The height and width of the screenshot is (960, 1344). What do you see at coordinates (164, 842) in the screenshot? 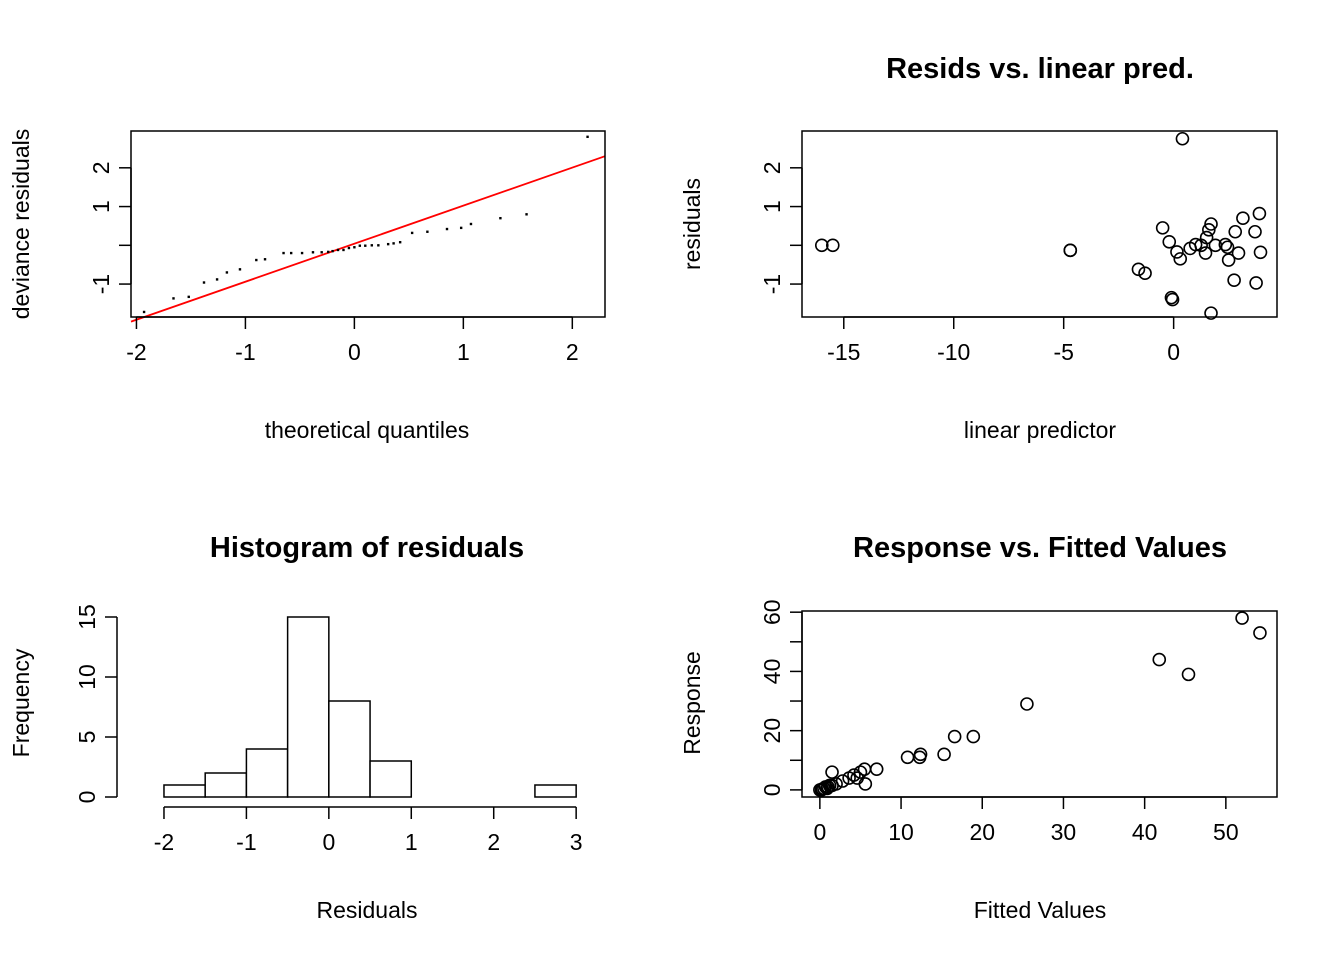
I see `x-tick-label: -2` at bounding box center [164, 842].